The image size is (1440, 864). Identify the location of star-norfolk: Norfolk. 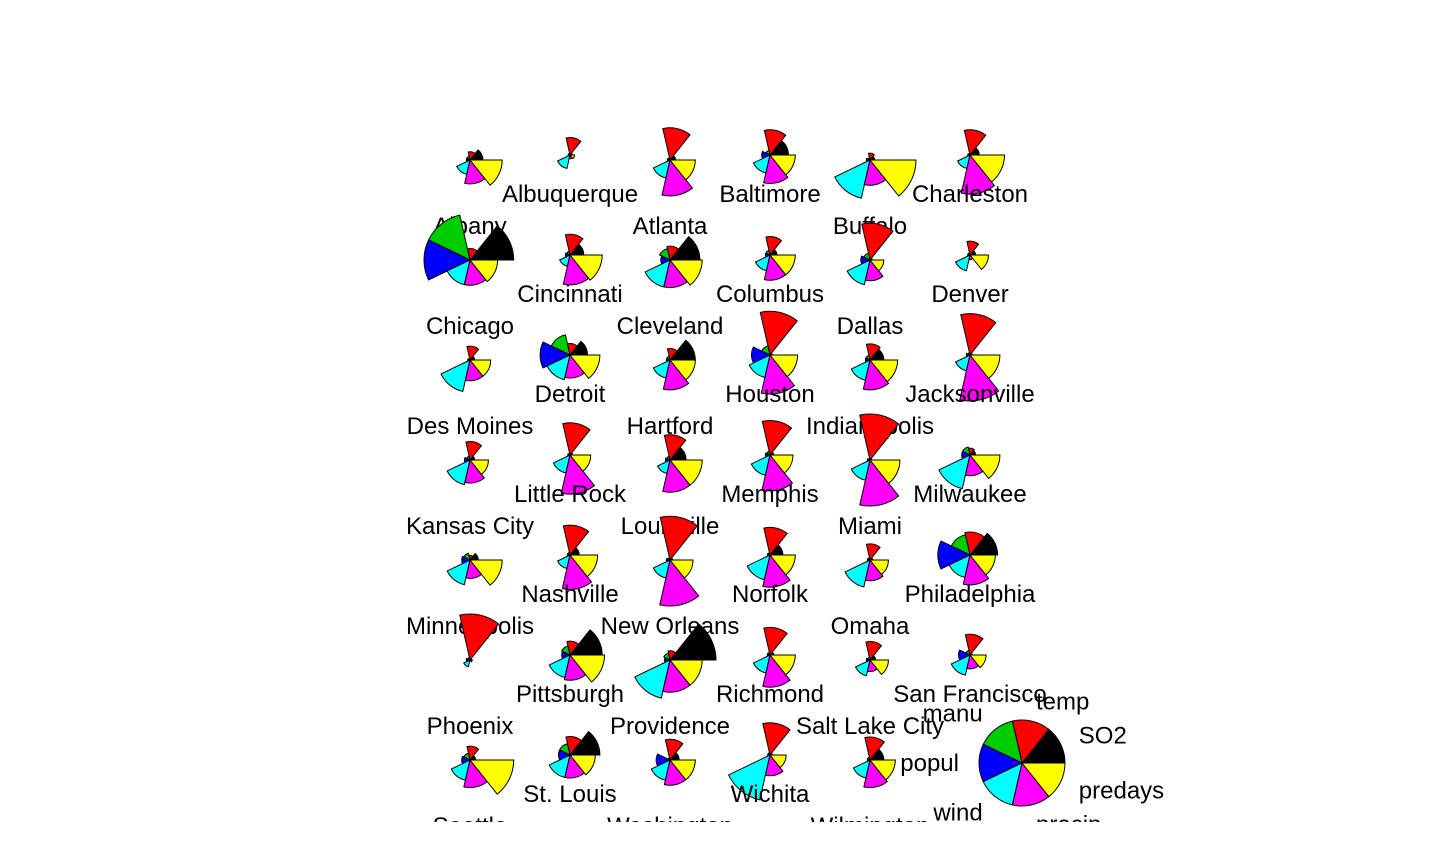
(770, 567).